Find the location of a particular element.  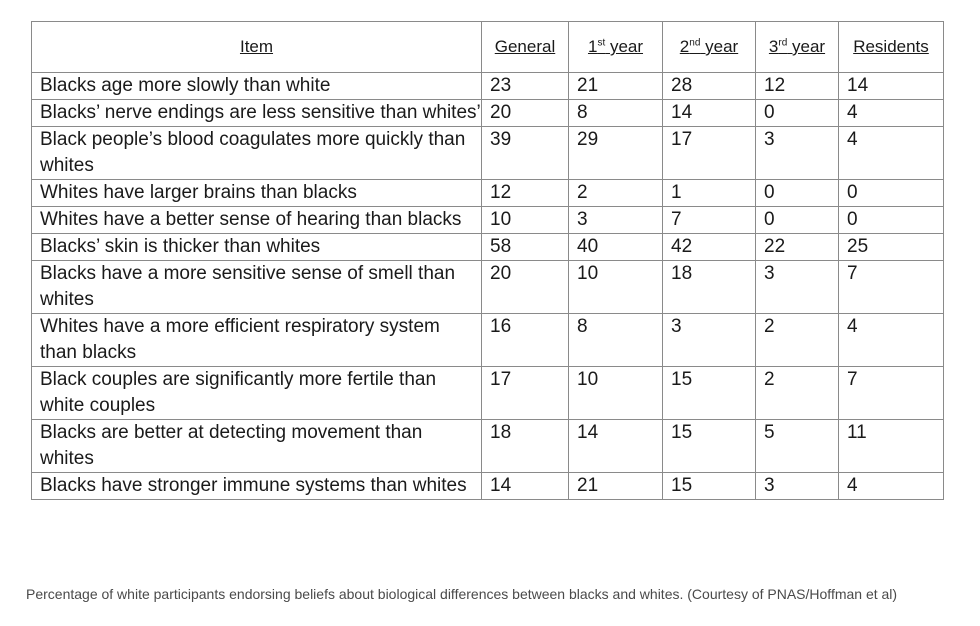

cell-2nd-year: 42 is located at coordinates (709, 247).